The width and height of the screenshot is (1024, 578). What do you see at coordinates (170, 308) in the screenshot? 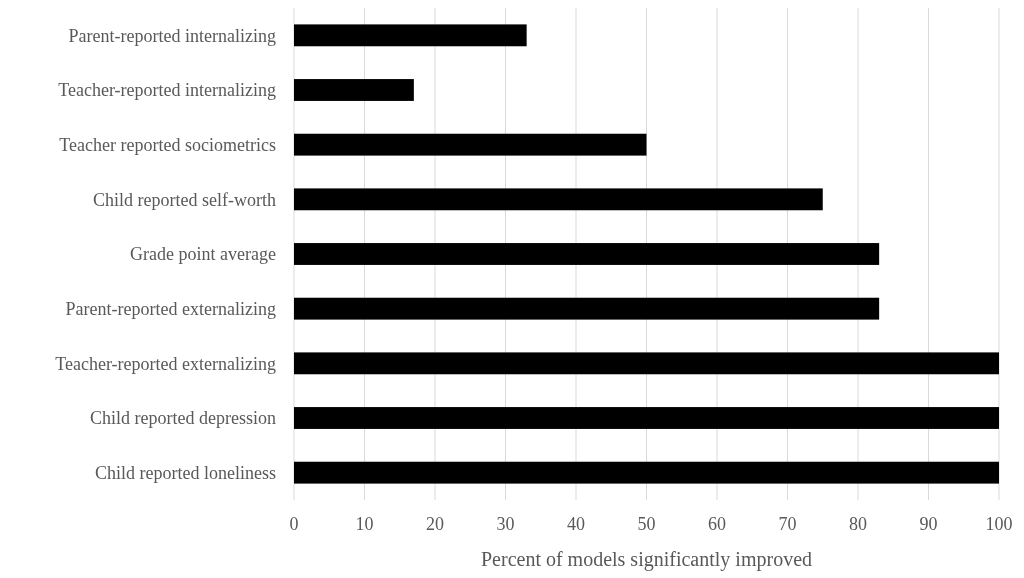
I see `y-tick-label: Parent-reported externalizing` at bounding box center [170, 308].